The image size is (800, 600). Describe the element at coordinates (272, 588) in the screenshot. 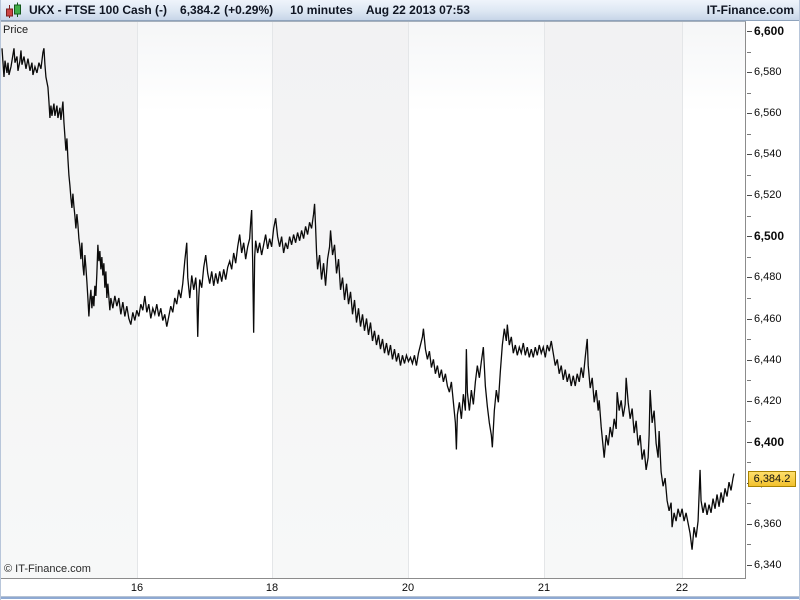

I see `x-axis-label: 18` at that location.